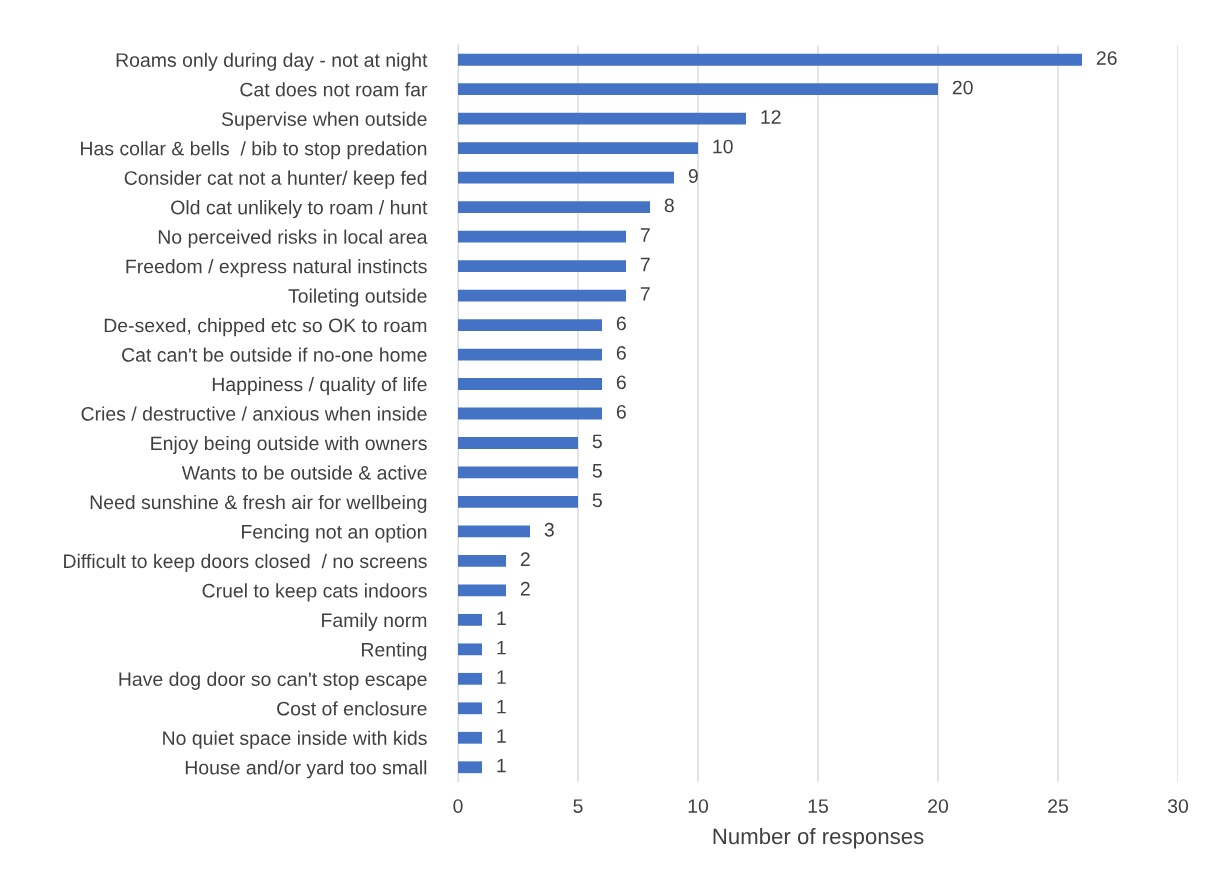  Describe the element at coordinates (352, 708) in the screenshot. I see `y-tick-label: Cost of enclosure` at that location.